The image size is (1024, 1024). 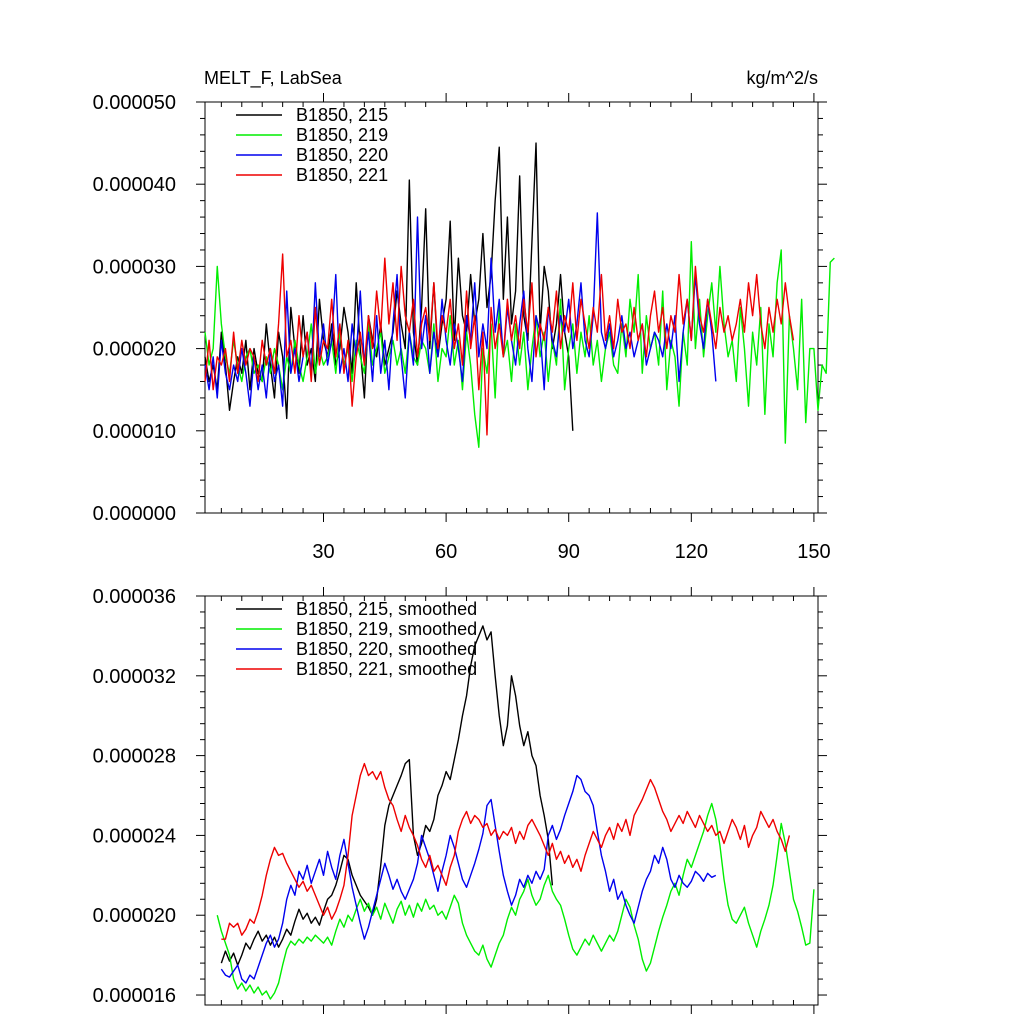 I want to click on x-tick-label: 120, so click(x=691, y=552).